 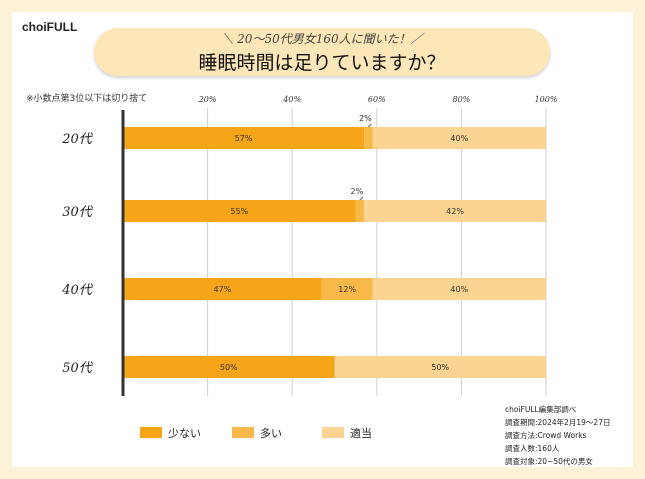 I want to click on source-line: 調査方法:Crowd Works, so click(x=546, y=435).